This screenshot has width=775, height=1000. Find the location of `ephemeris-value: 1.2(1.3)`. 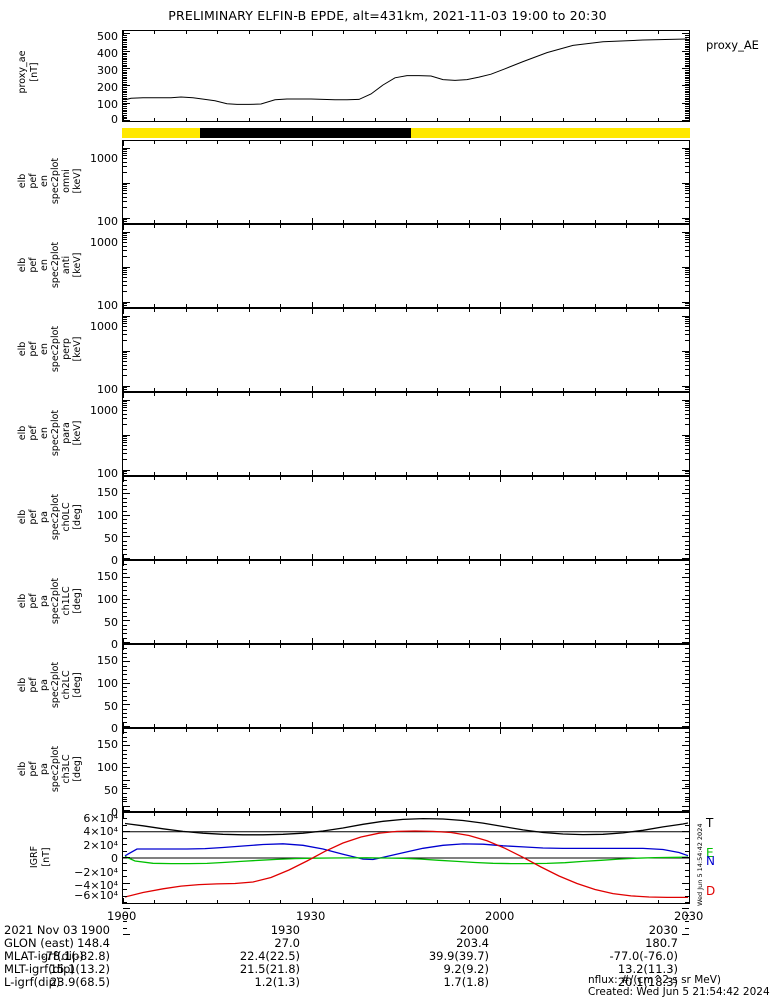

ephemeris-value: 1.2(1.3) is located at coordinates (277, 982).